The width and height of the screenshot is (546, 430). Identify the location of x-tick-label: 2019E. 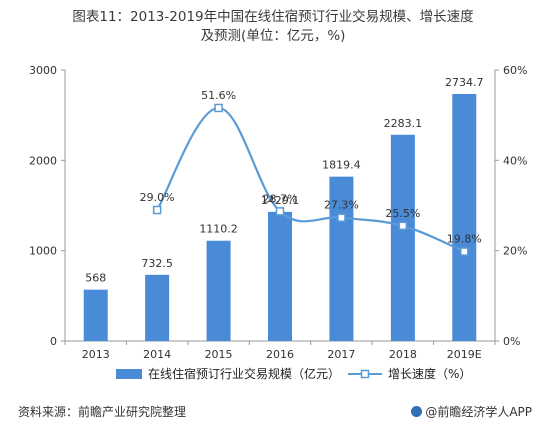
(464, 354).